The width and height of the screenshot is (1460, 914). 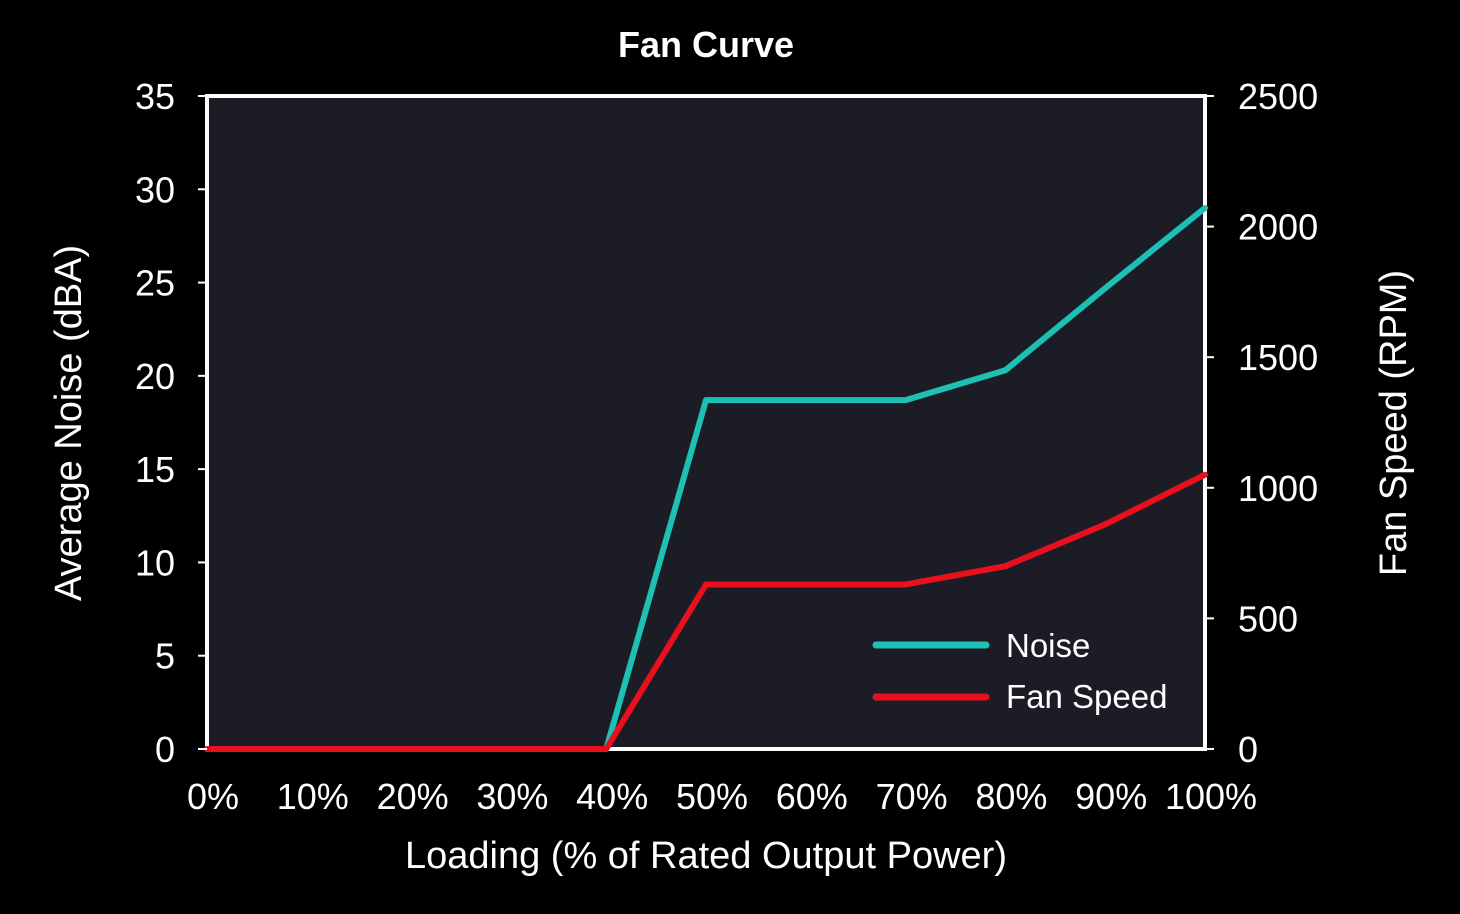 What do you see at coordinates (1278, 357) in the screenshot?
I see `right-tick-label: 1500` at bounding box center [1278, 357].